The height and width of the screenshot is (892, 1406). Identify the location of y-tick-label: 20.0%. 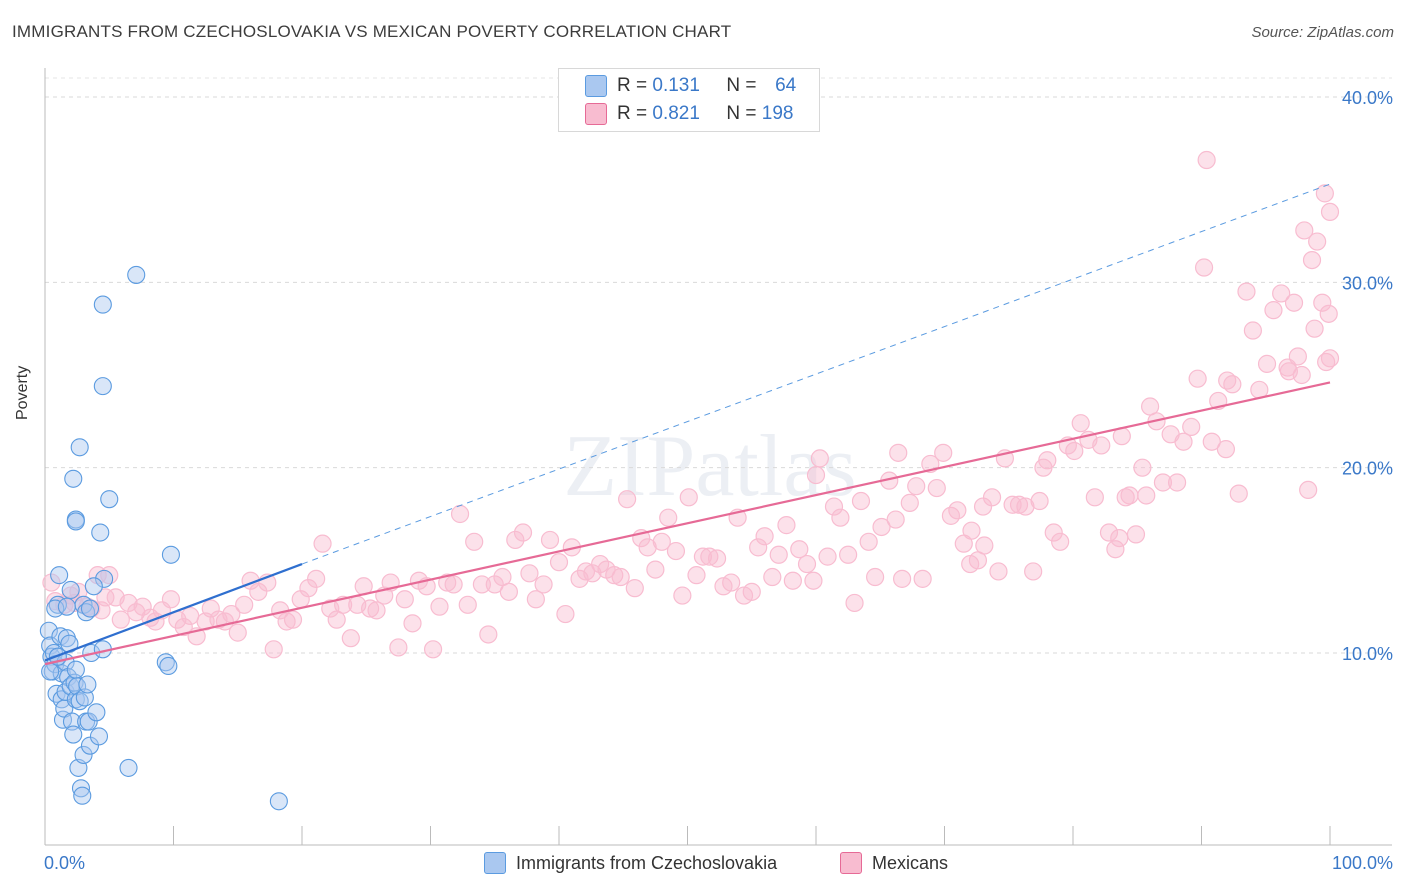
(1367, 469).